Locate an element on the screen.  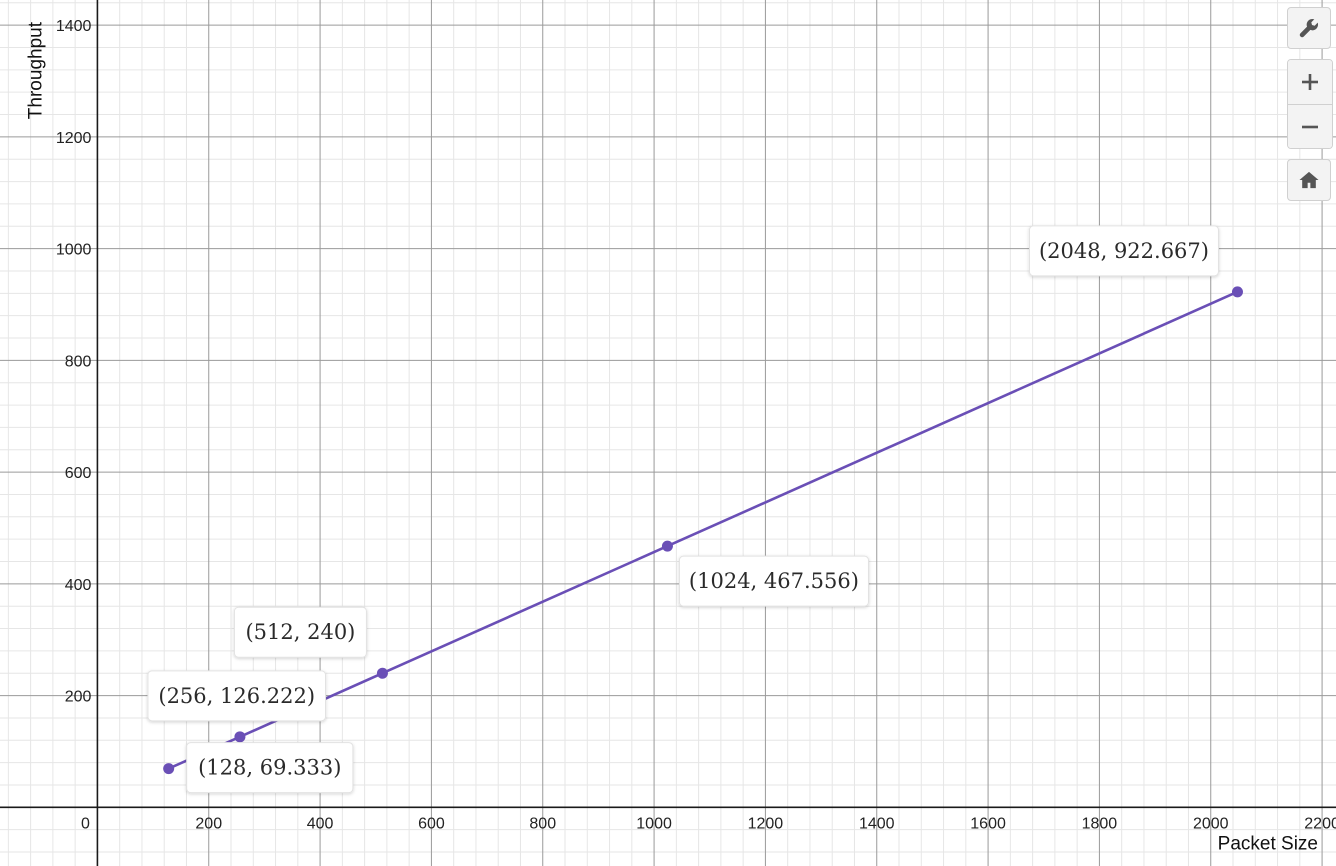
y-tick-label: 800 is located at coordinates (78, 361).